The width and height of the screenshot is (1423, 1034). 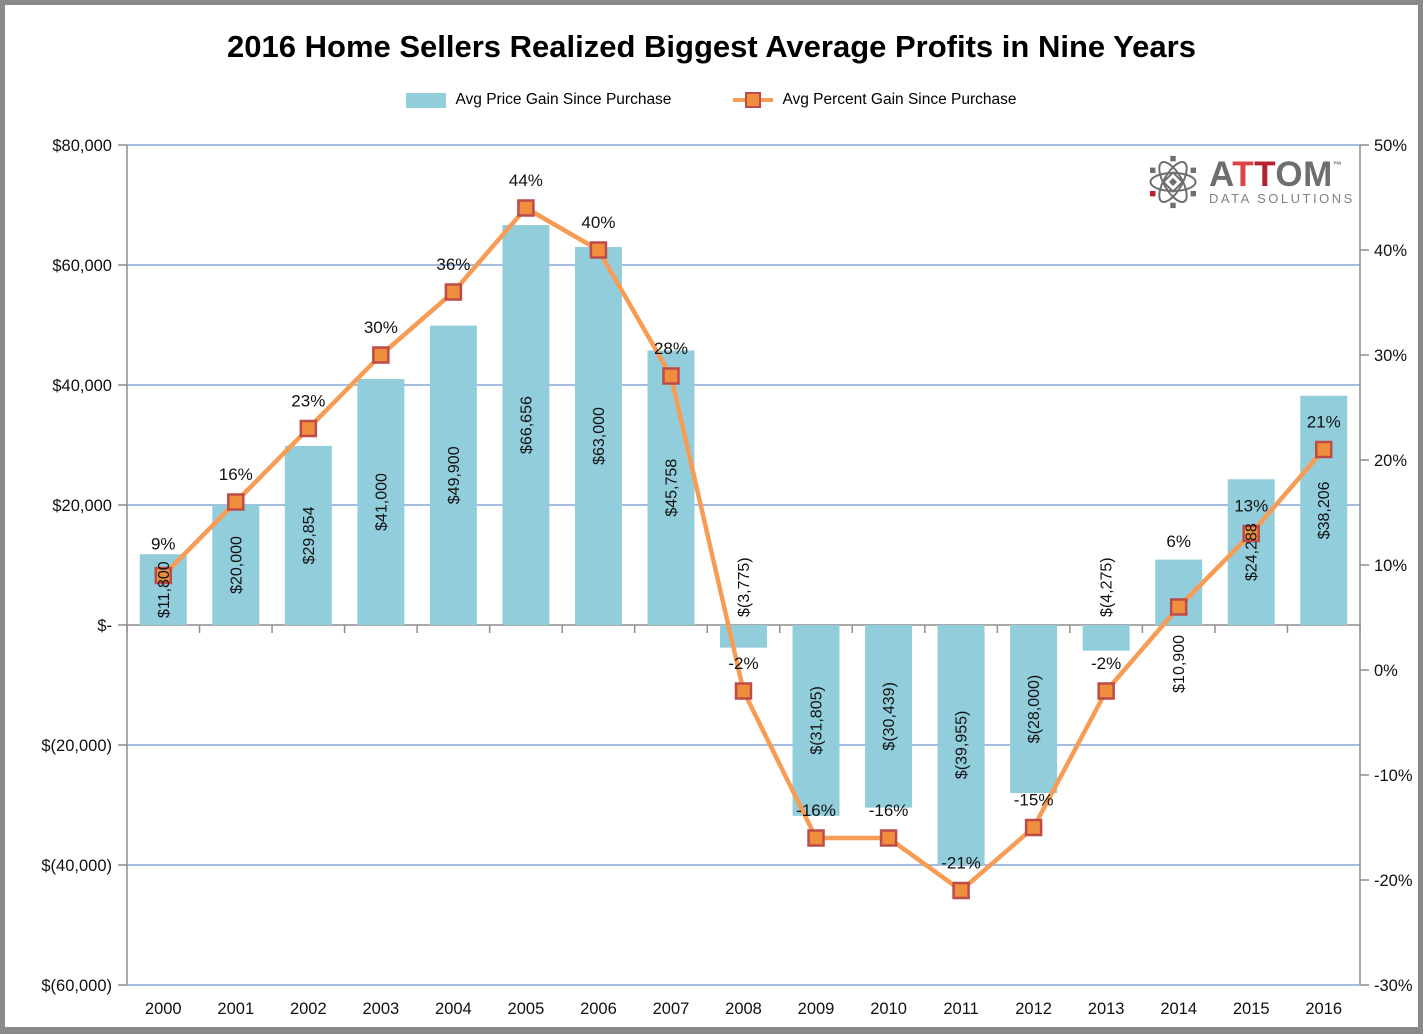 What do you see at coordinates (1265, 174) in the screenshot?
I see `logo-letter: T` at bounding box center [1265, 174].